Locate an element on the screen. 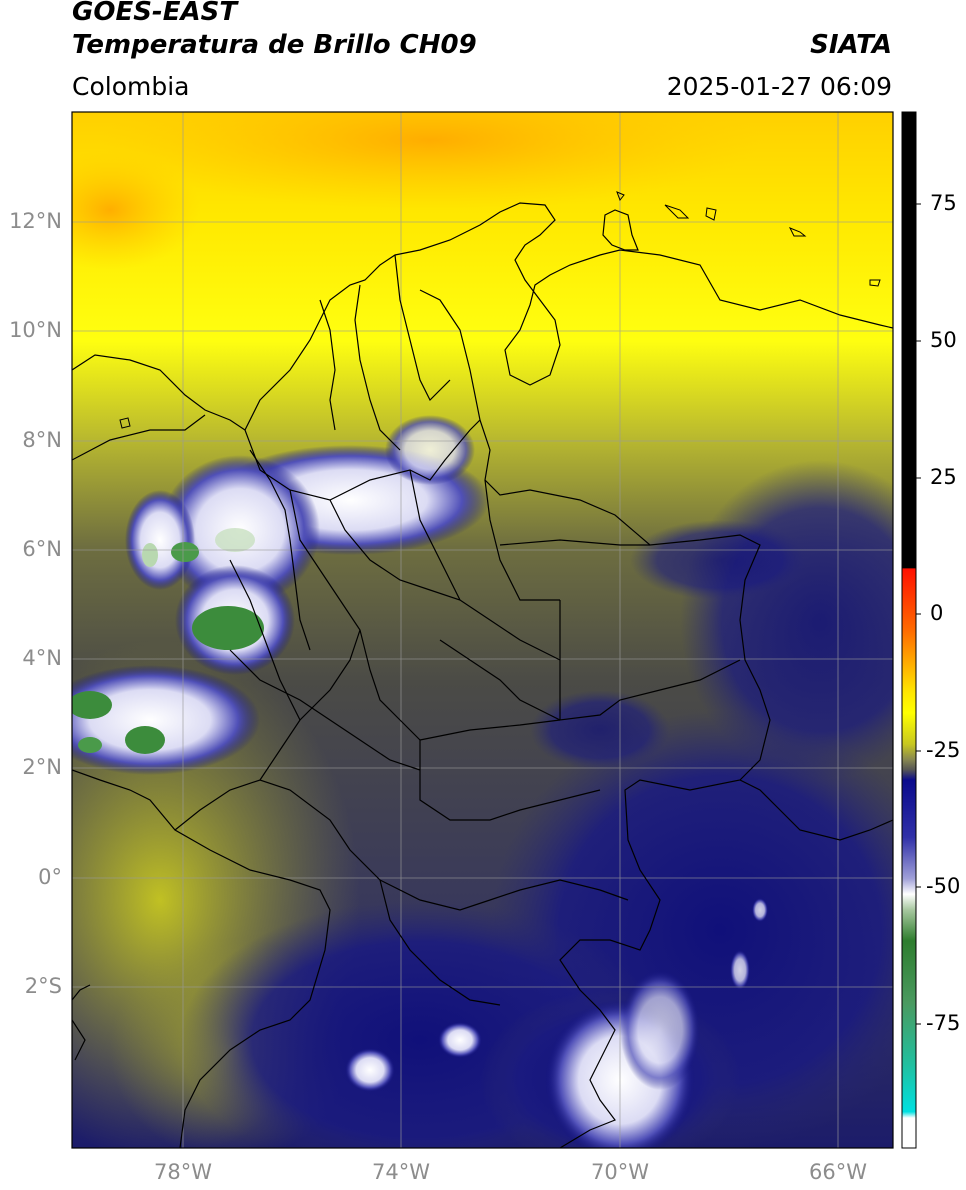  lat-label-4n: 4°N is located at coordinates (42, 658).